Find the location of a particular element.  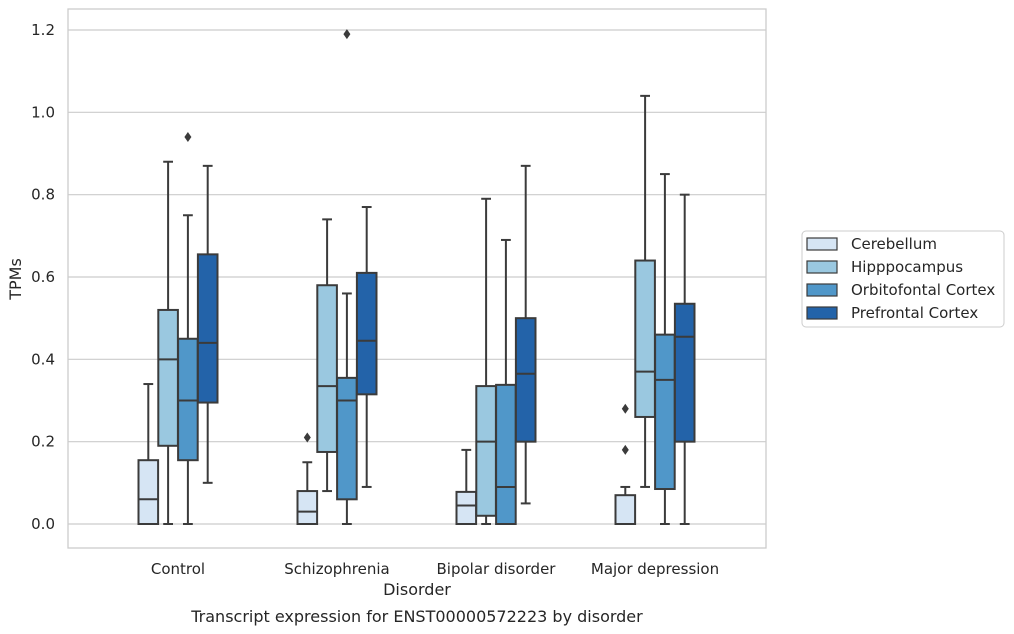

y-axis-ticks: 0.0 0.2 0.4 0.6 0.8 1.0 1.2 is located at coordinates (43, 277).